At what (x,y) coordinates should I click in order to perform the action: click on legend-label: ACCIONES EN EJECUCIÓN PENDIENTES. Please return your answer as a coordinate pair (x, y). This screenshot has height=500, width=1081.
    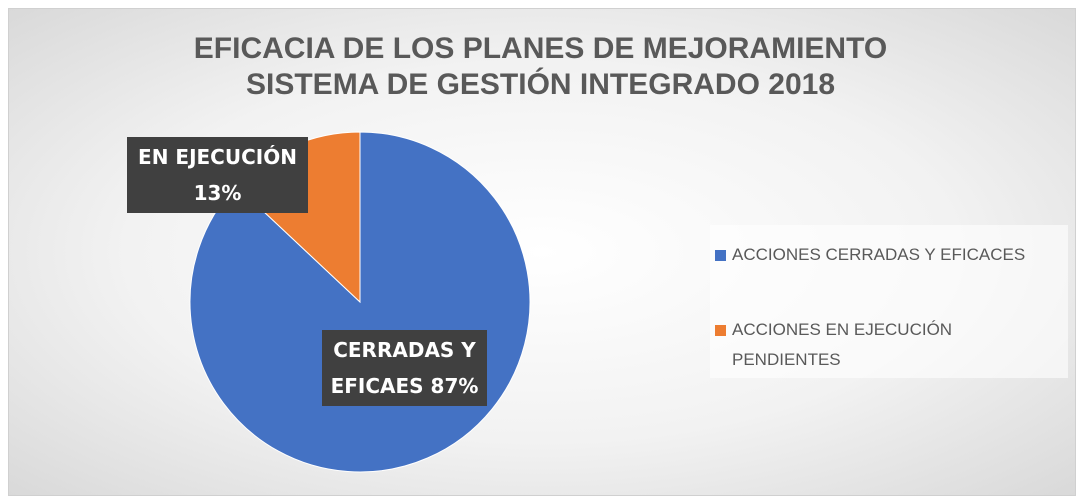
    Looking at the image, I should click on (842, 344).